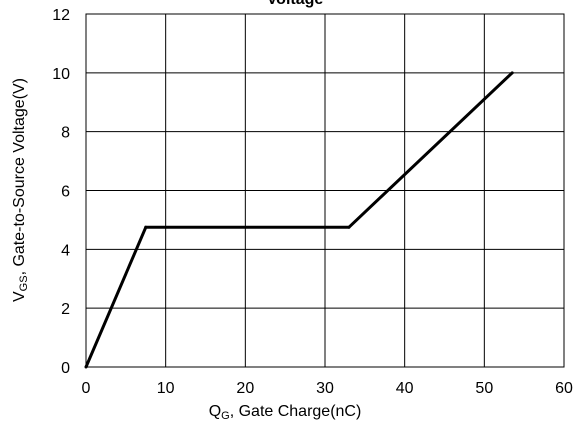  What do you see at coordinates (65, 192) in the screenshot?
I see `y-tick-label: 6` at bounding box center [65, 192].